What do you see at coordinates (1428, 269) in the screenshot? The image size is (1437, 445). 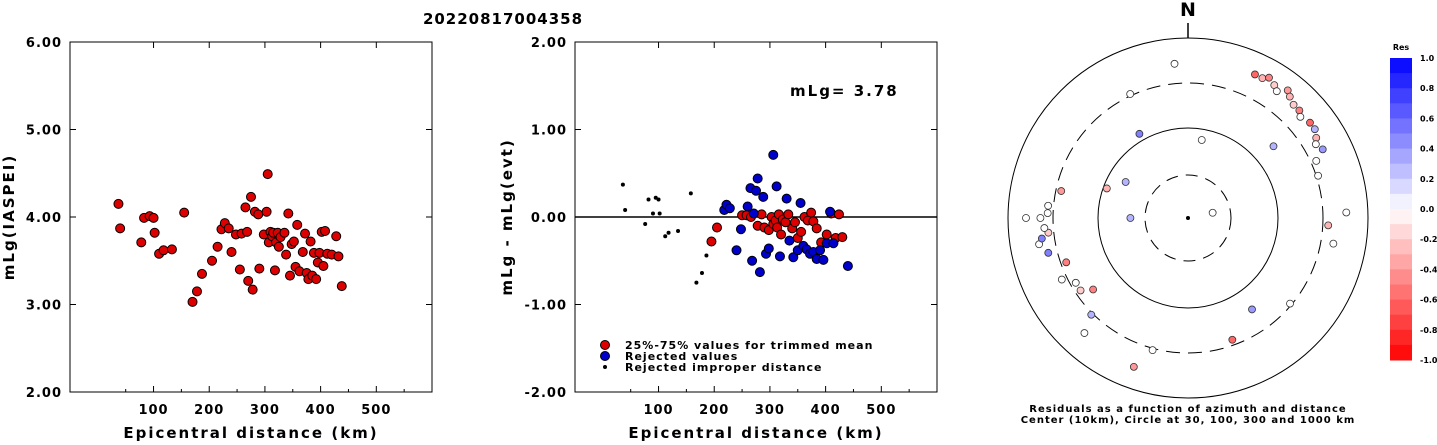 I see `colorbar-tick-label: -0.4` at bounding box center [1428, 269].